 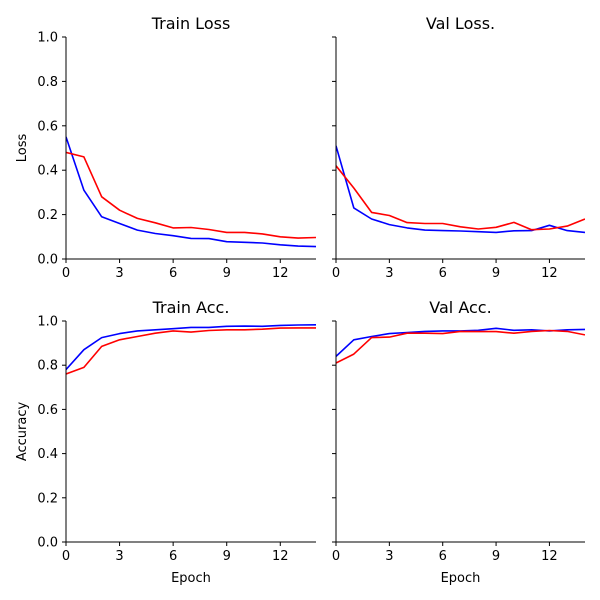 I want to click on subplot-title: Val Loss., so click(x=460, y=23).